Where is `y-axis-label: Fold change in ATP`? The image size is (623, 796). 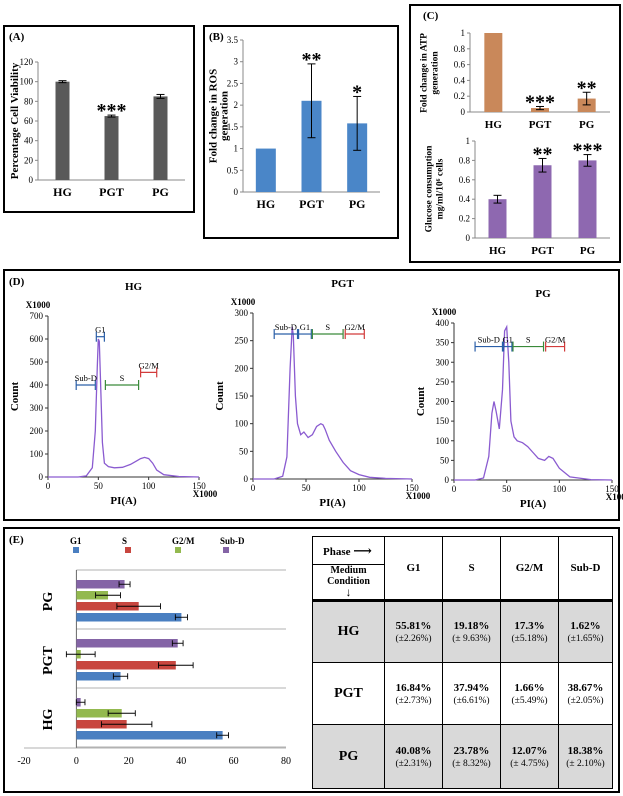
y-axis-label: Fold change in ATP is located at coordinates (425, 73).